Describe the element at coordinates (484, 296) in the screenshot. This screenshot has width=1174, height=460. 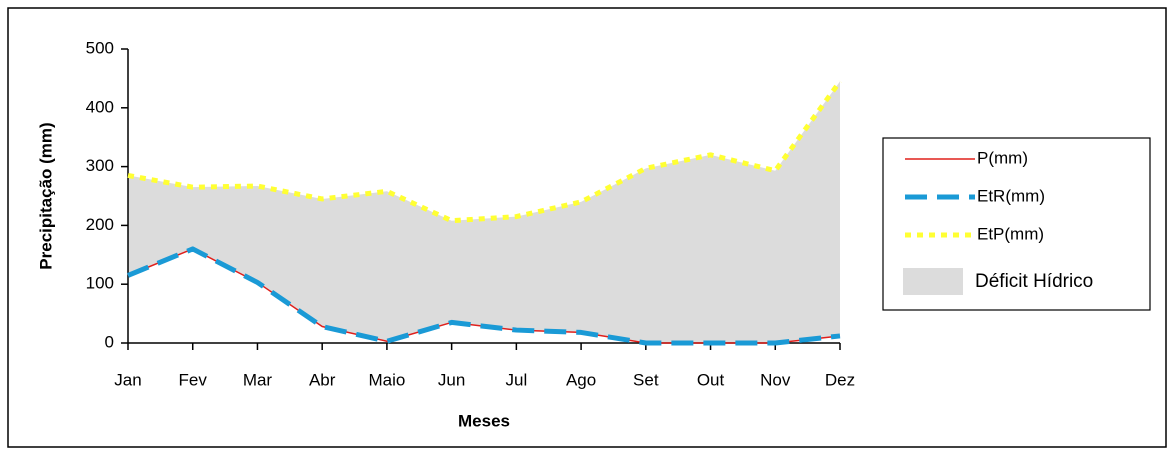
I see `series-line` at that location.